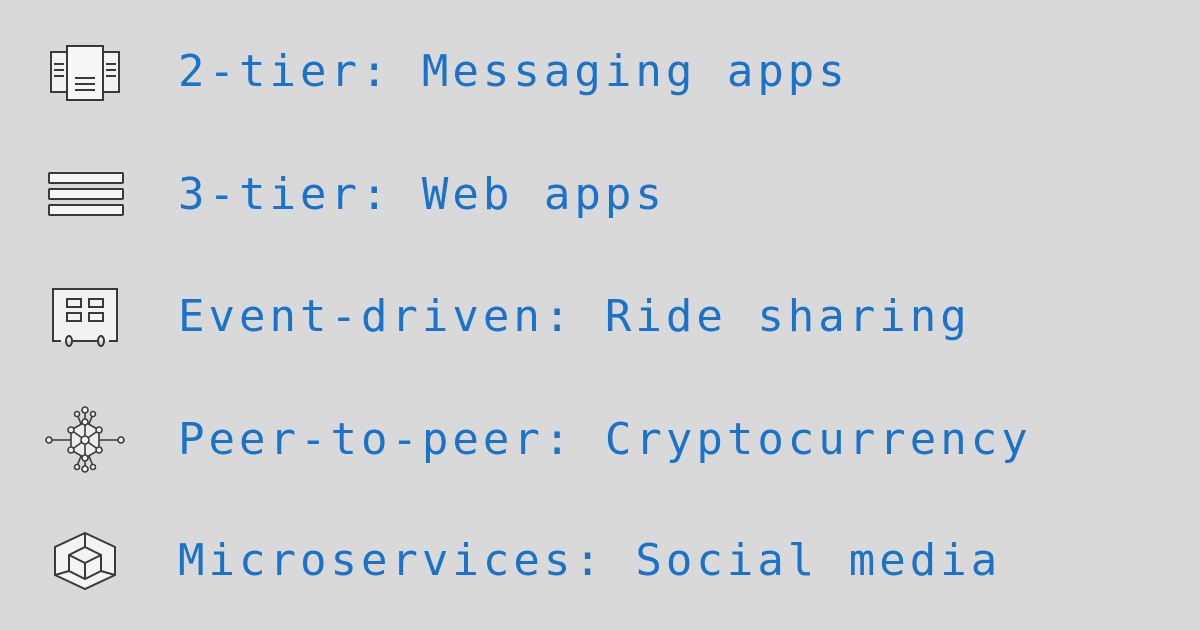 This screenshot has height=630, width=1200. What do you see at coordinates (605, 439) in the screenshot?
I see `item-label: Peer-to-peer: Cryptocurrency` at bounding box center [605, 439].